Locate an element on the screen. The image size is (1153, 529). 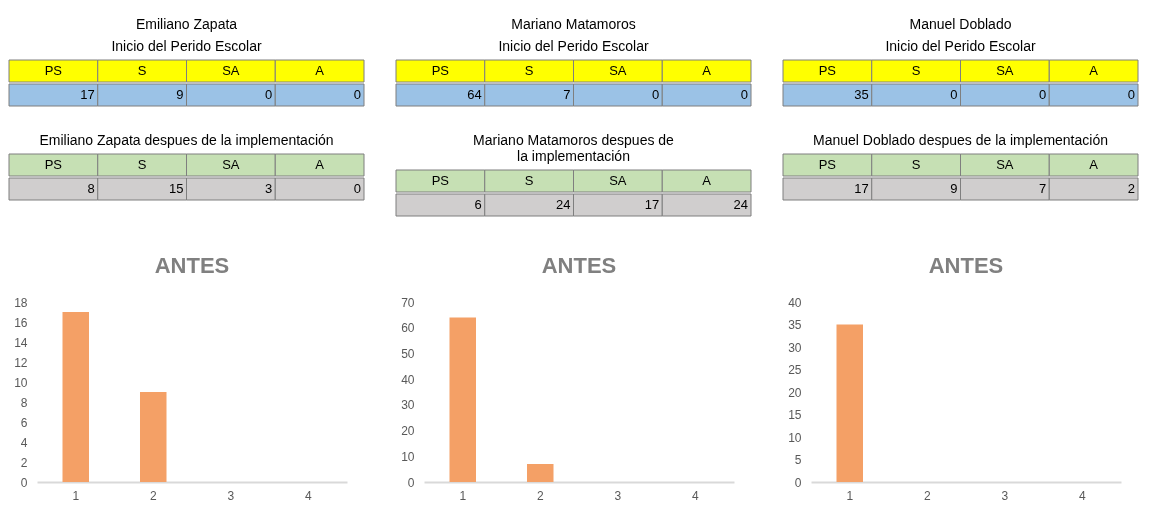
y-tick-label: 2 is located at coordinates (24, 462).